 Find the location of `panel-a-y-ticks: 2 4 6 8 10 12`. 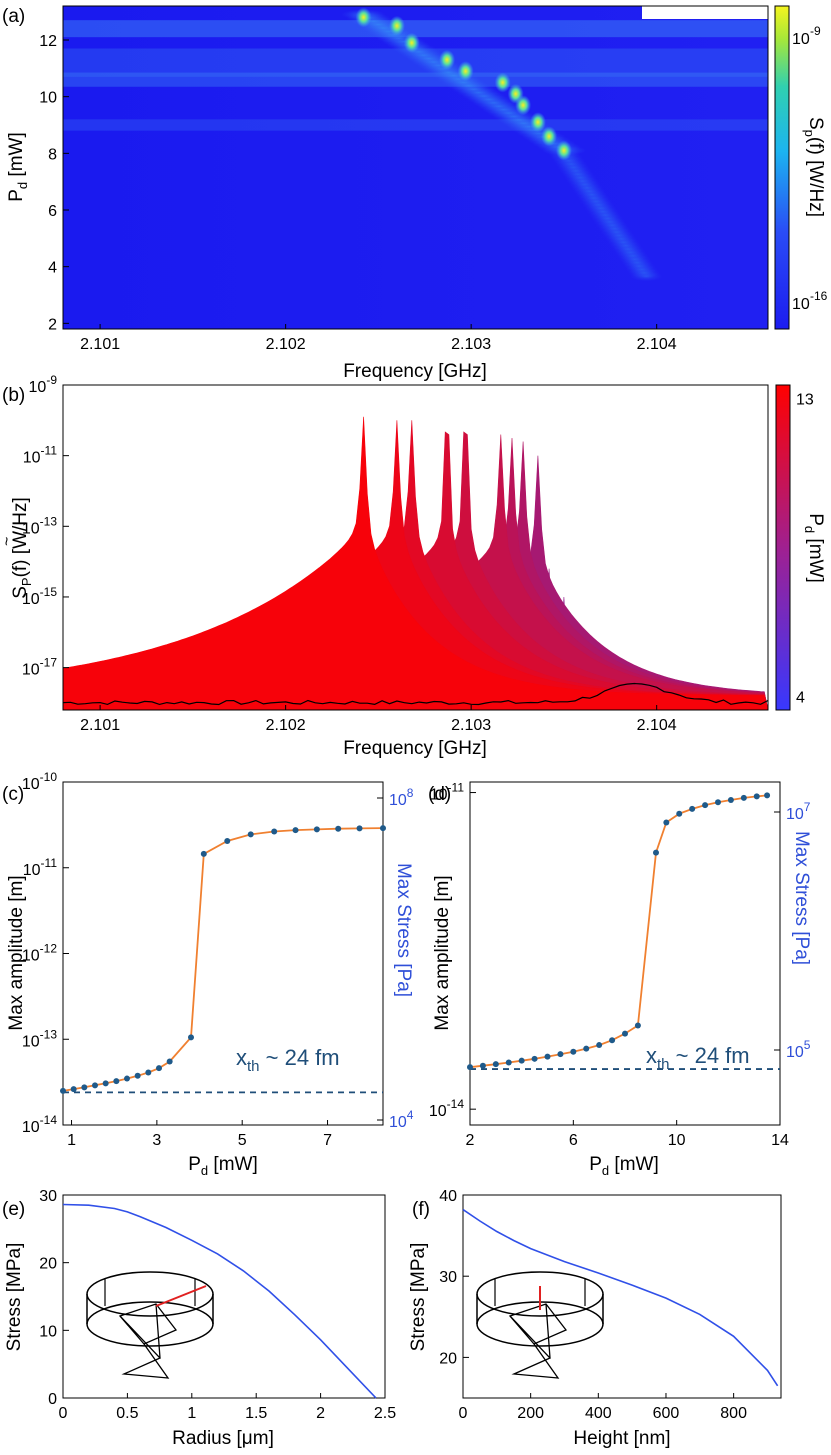

panel-a-y-ticks: 2 4 6 8 10 12 is located at coordinates (54, 183).